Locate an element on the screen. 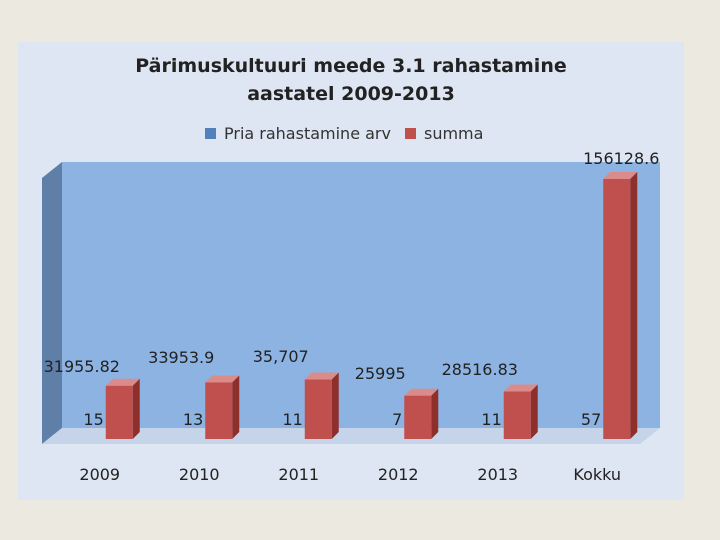 The width and height of the screenshot is (720, 540). amount-label-Kokku: 156128.6 is located at coordinates (621, 158).